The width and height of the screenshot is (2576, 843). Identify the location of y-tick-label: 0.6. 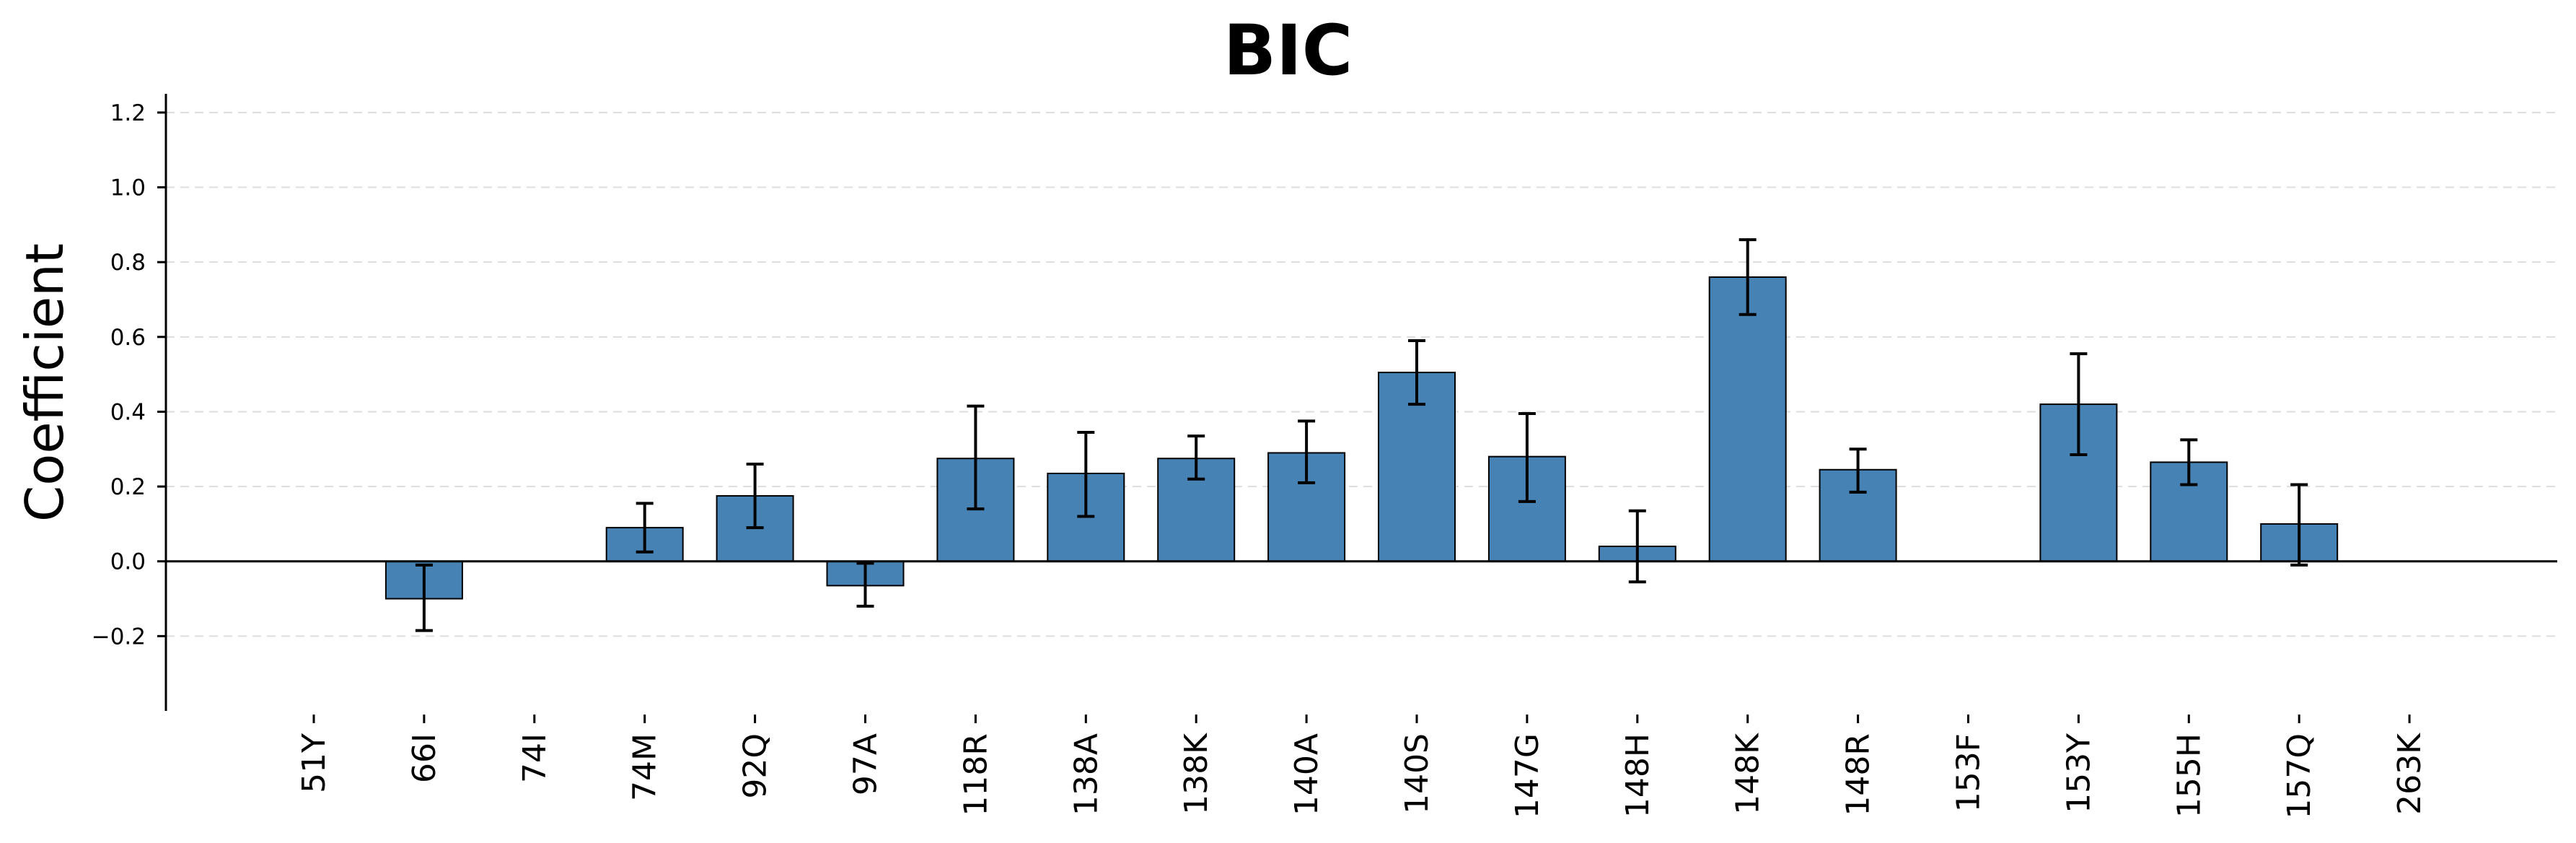
(128, 338).